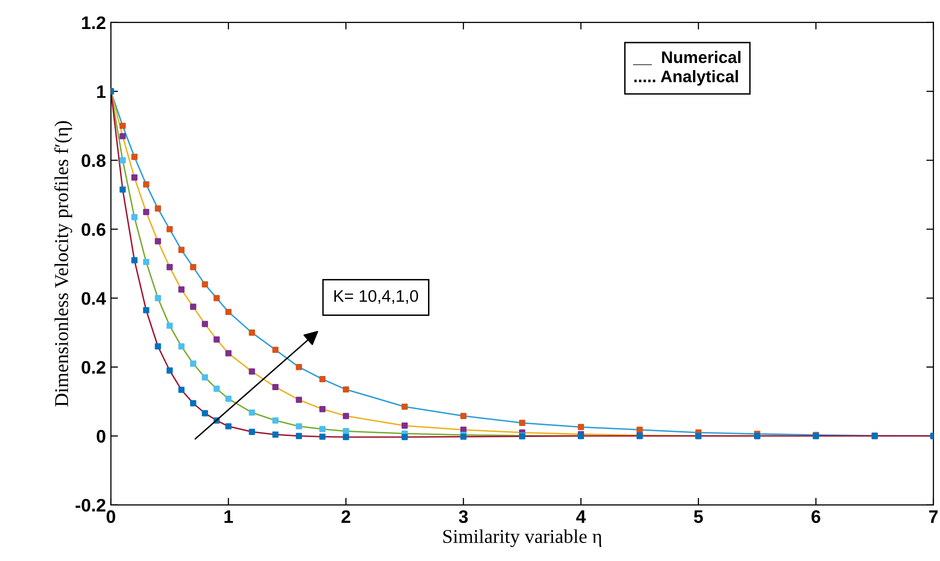 The height and width of the screenshot is (561, 940). I want to click on x-tick-label: 6, so click(816, 517).